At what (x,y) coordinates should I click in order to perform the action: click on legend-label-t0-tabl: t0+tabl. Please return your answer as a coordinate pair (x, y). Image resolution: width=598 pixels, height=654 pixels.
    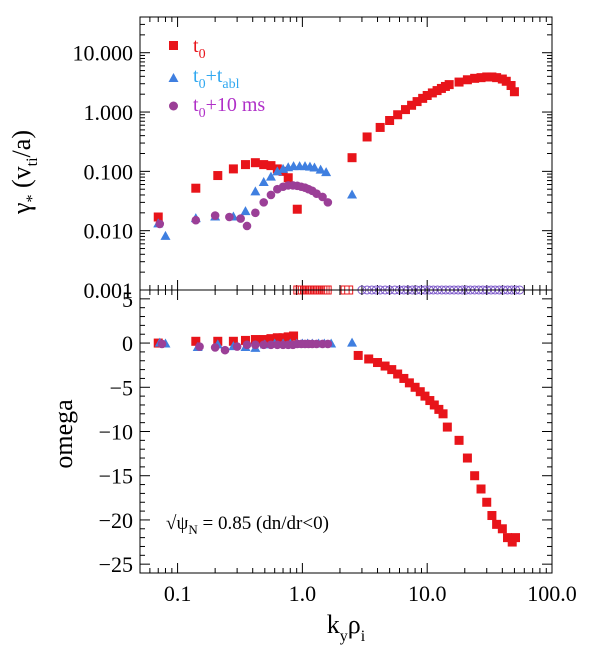
    Looking at the image, I should click on (216, 78).